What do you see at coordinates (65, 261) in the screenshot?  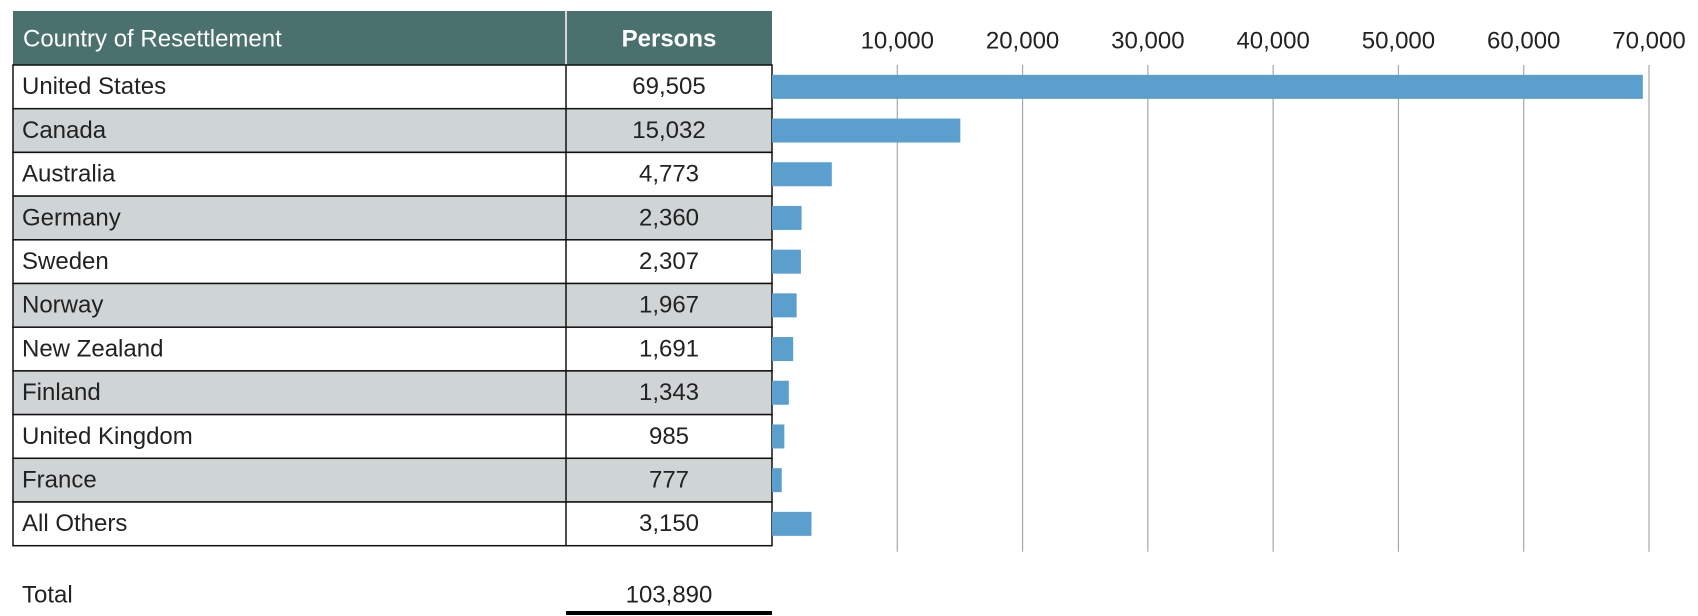 I see `row-label: Sweden` at bounding box center [65, 261].